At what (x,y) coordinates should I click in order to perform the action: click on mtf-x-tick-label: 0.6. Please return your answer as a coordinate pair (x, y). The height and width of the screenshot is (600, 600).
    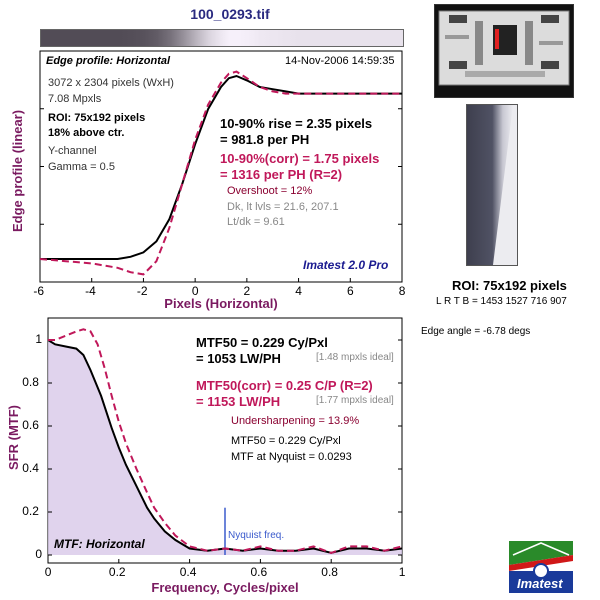
    Looking at the image, I should click on (259, 572).